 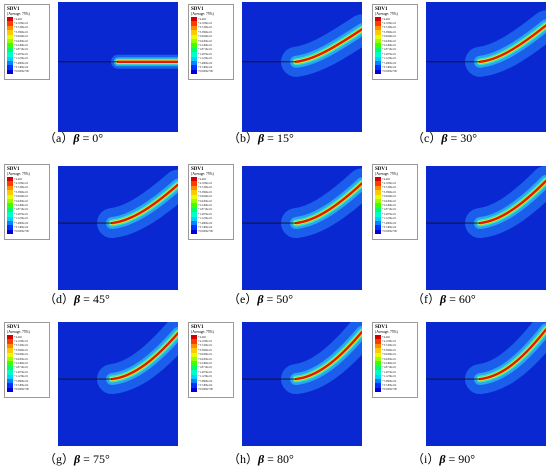 I want to click on legend-value: +3.7430e-01, so click(x=21, y=188).